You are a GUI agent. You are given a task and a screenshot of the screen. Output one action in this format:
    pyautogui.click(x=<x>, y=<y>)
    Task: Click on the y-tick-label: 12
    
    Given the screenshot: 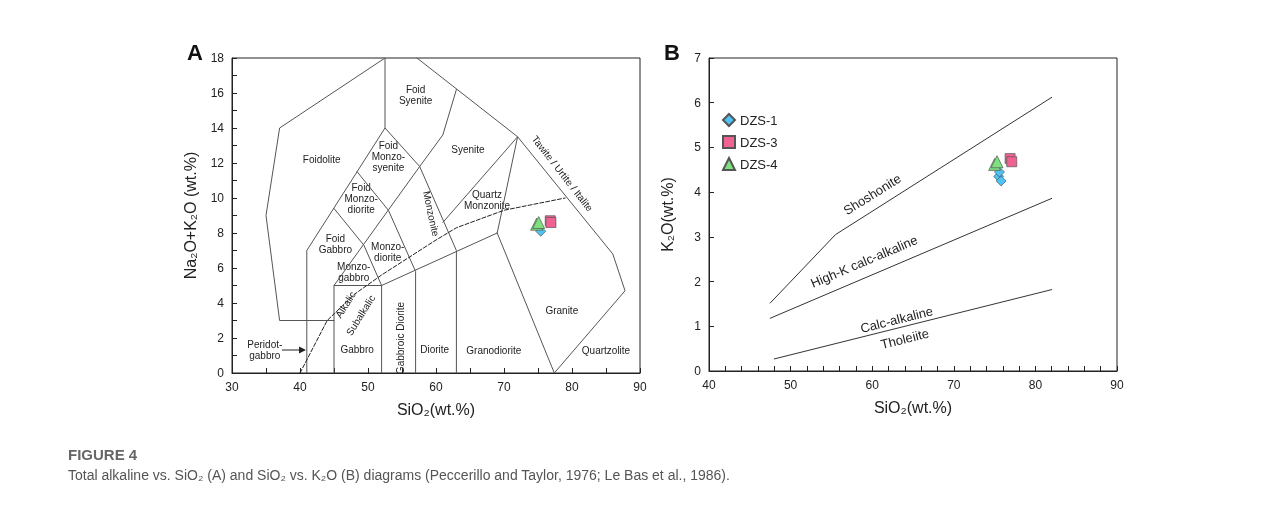 What is the action you would take?
    pyautogui.click(x=217, y=163)
    